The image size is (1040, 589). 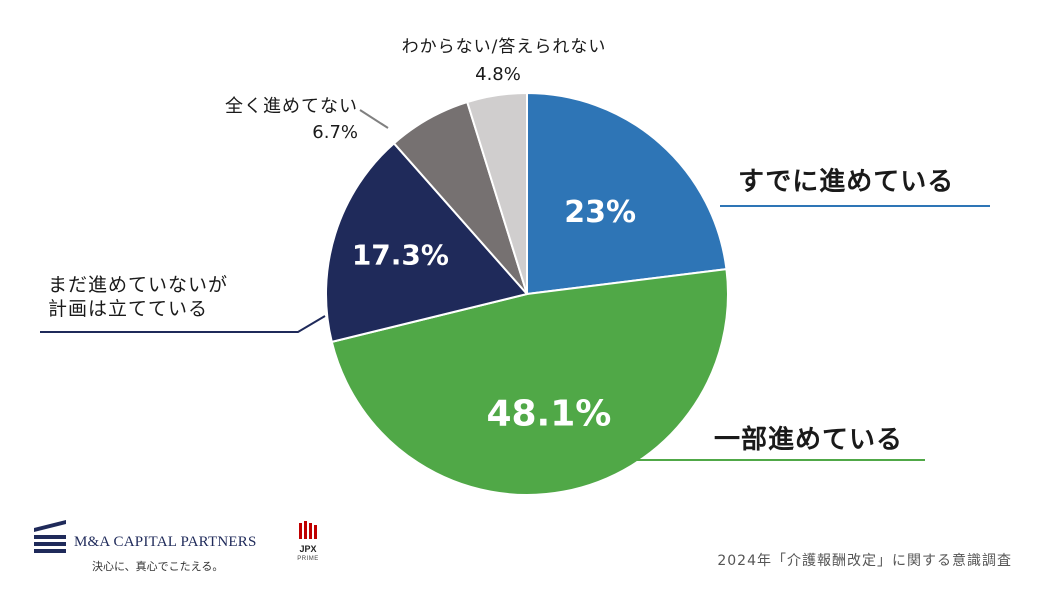 What do you see at coordinates (548, 414) in the screenshot?
I see `slice-value-label: 48.1%` at bounding box center [548, 414].